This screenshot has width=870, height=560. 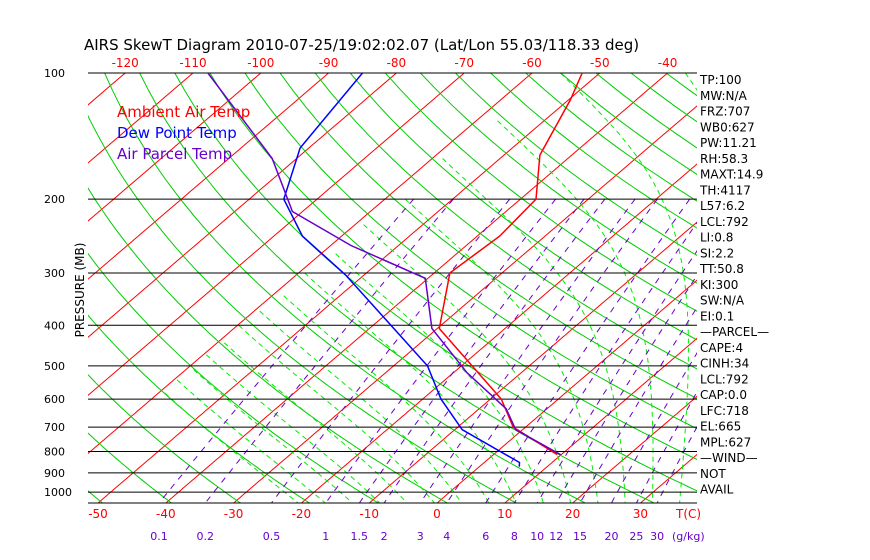 What do you see at coordinates (734, 332) in the screenshot?
I see `sounding-index: —PARCEL—` at bounding box center [734, 332].